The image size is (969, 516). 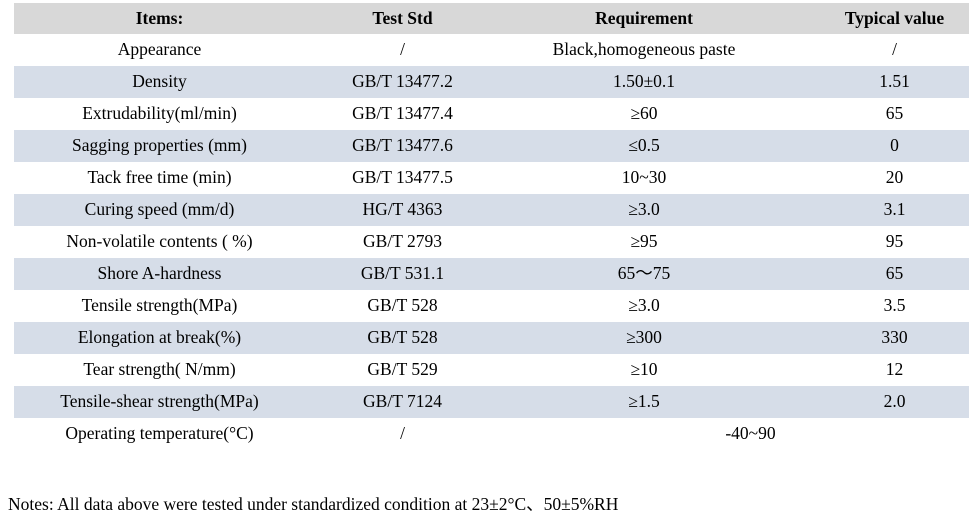 What do you see at coordinates (402, 370) in the screenshot?
I see `std-cell: GB/T 529` at bounding box center [402, 370].